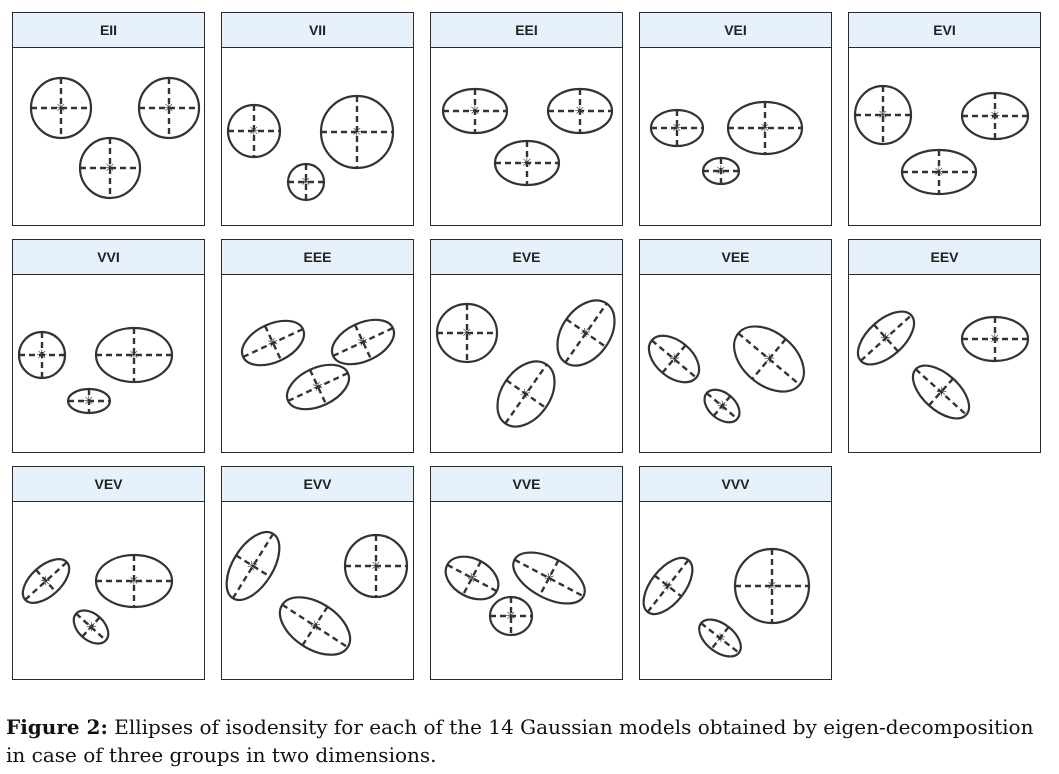 The width and height of the screenshot is (1059, 774). Describe the element at coordinates (944, 30) in the screenshot. I see `panel-title: EVI` at that location.